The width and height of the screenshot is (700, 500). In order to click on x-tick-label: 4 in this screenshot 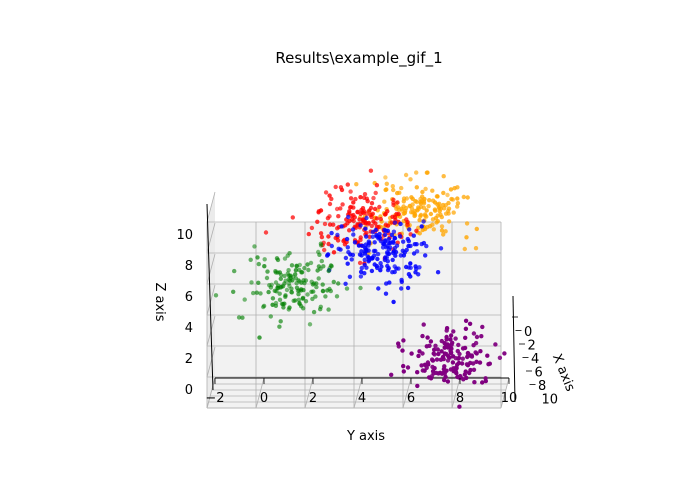, I will do `click(535, 359)`.